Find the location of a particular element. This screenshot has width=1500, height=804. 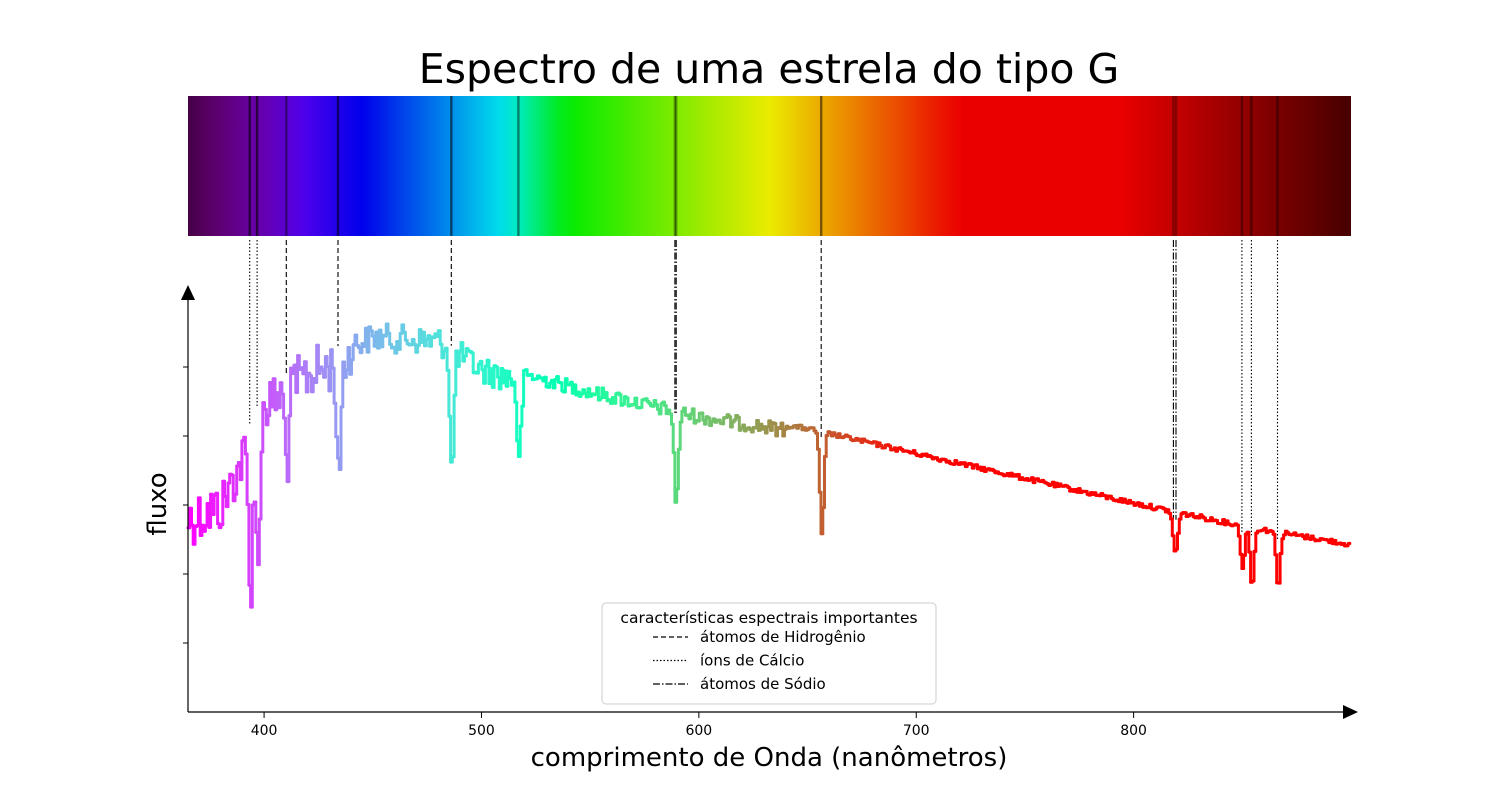

spectrum-band-gradient is located at coordinates (769, 166).